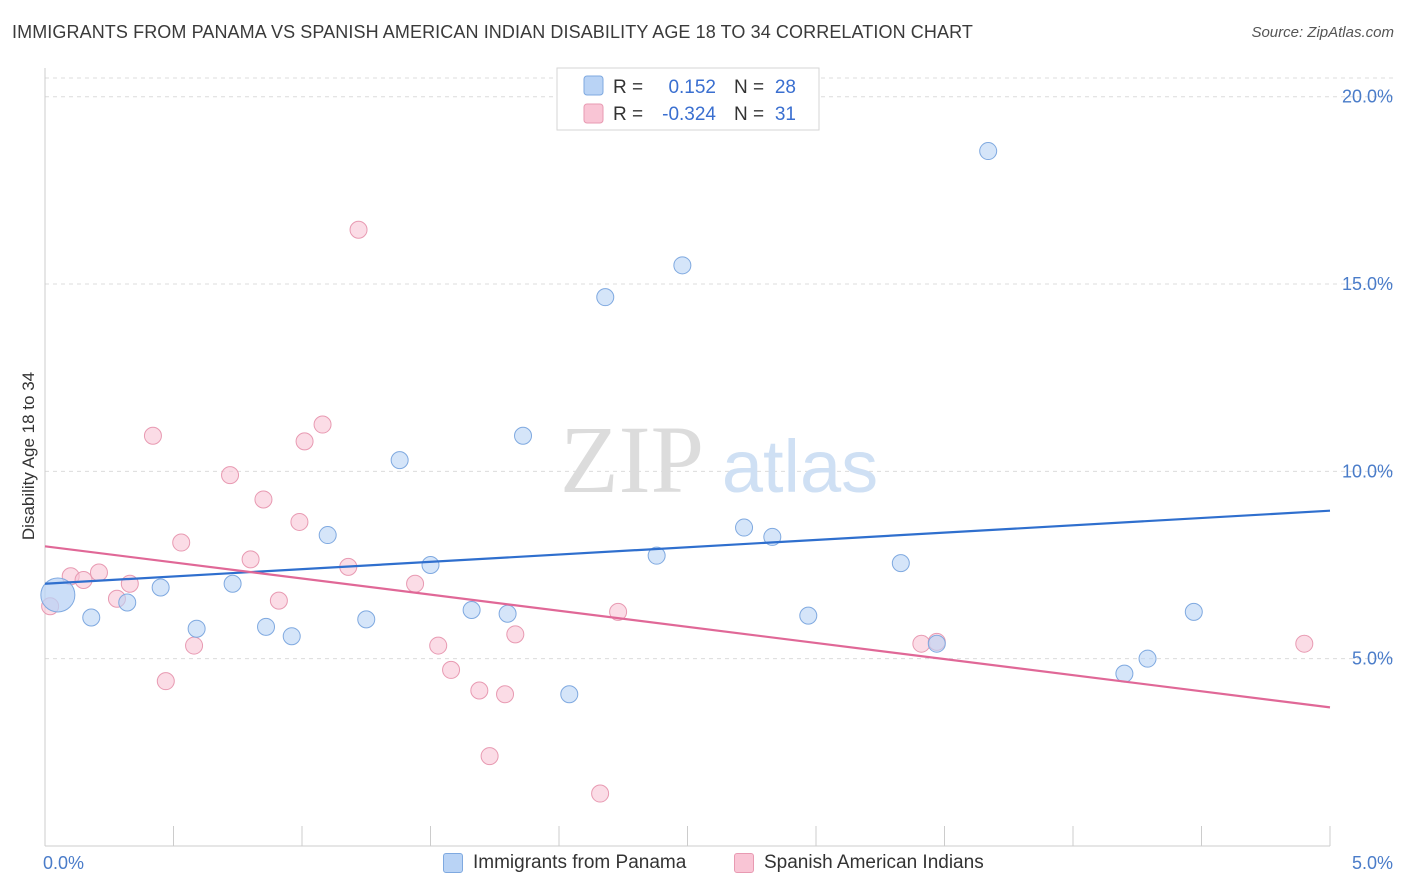 The height and width of the screenshot is (892, 1406). Describe the element at coordinates (1372, 659) in the screenshot. I see `y-tick-label-0: 5.0%` at that location.